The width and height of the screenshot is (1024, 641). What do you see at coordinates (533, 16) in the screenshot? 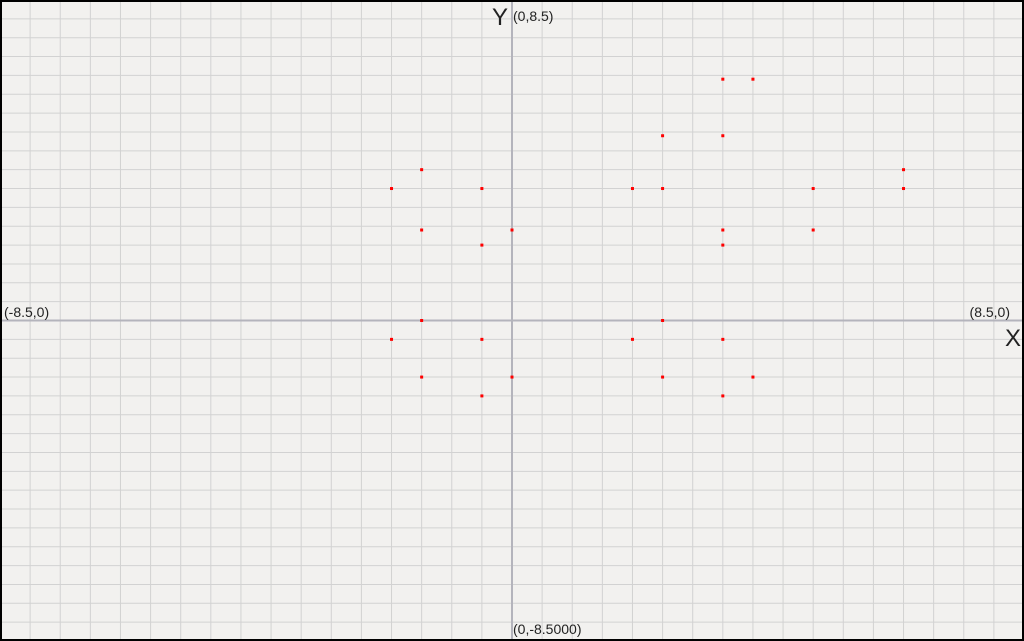
I see `annotation: (0,8.5)` at bounding box center [533, 16].